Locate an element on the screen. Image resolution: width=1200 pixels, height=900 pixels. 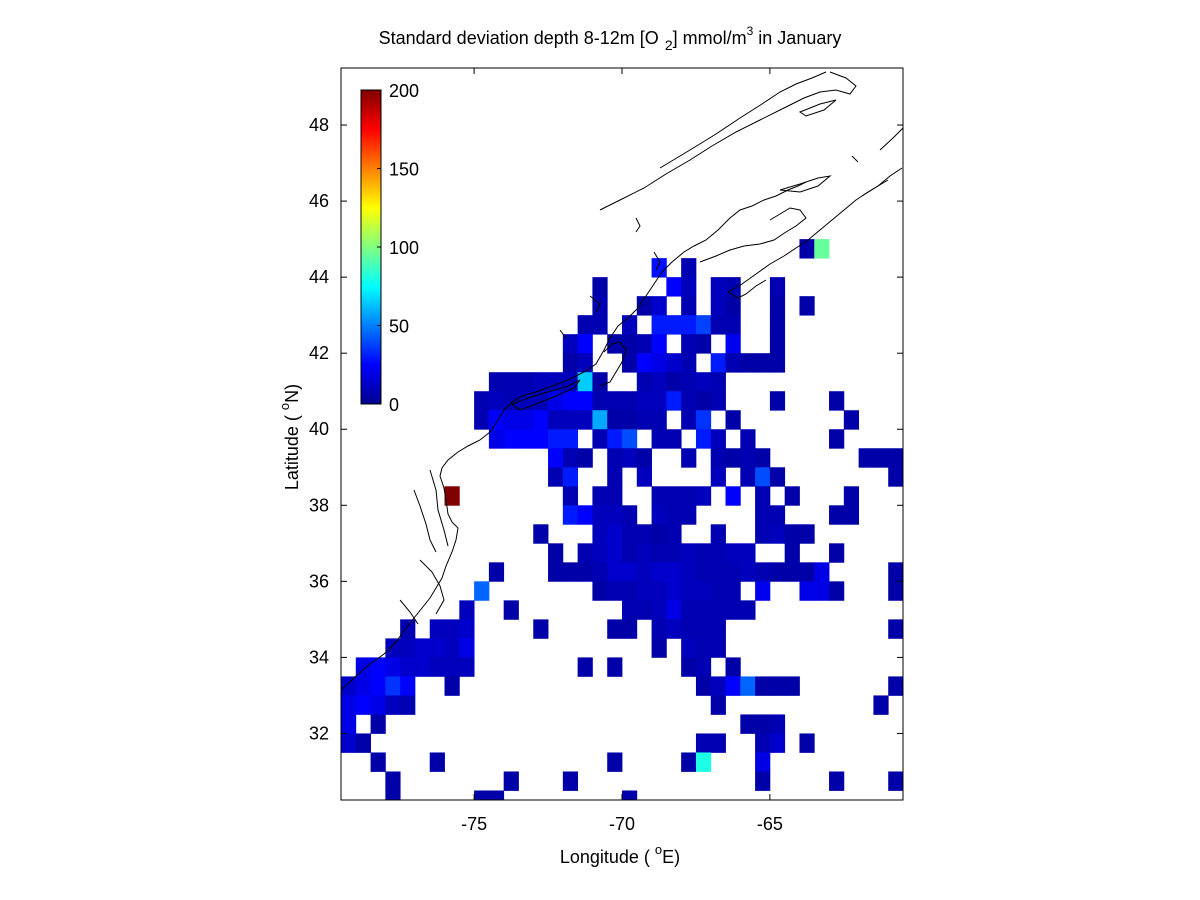
colorbar-tick-label: 0 is located at coordinates (394, 405).